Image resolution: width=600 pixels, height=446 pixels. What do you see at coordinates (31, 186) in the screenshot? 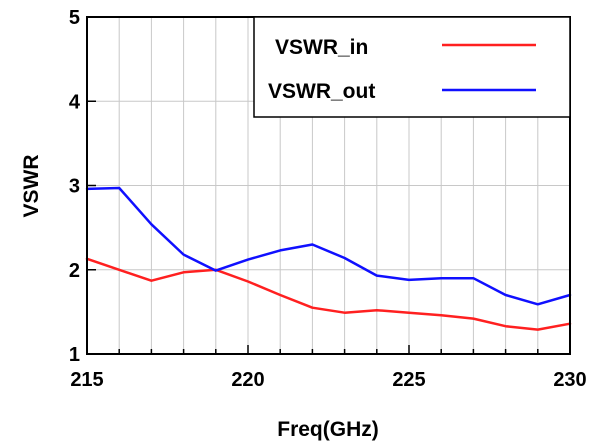
I see `y-axis-title: VSWR` at bounding box center [31, 186].